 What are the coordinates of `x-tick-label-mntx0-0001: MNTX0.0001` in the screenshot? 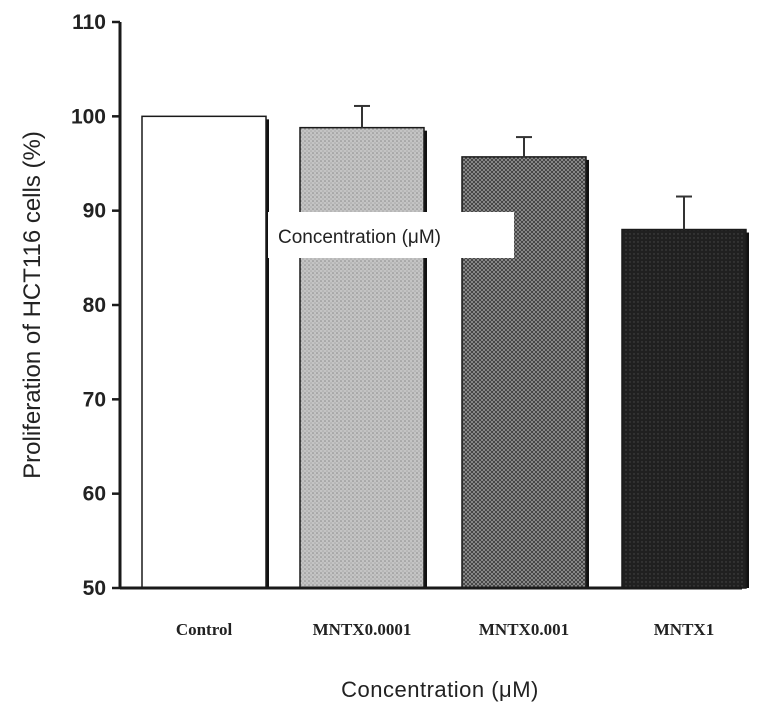 It's located at (362, 629).